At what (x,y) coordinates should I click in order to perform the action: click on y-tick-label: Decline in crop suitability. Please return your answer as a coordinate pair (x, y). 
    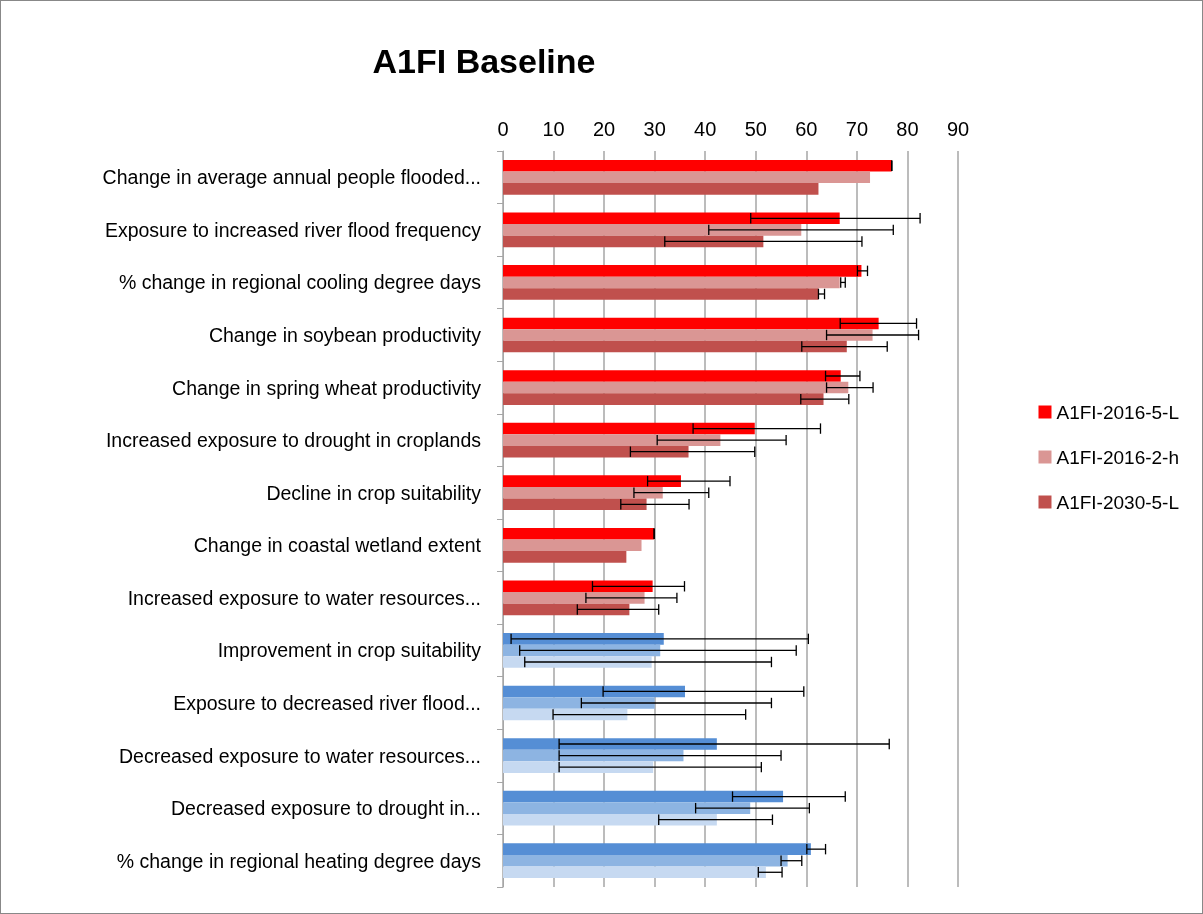
    Looking at the image, I should click on (374, 492).